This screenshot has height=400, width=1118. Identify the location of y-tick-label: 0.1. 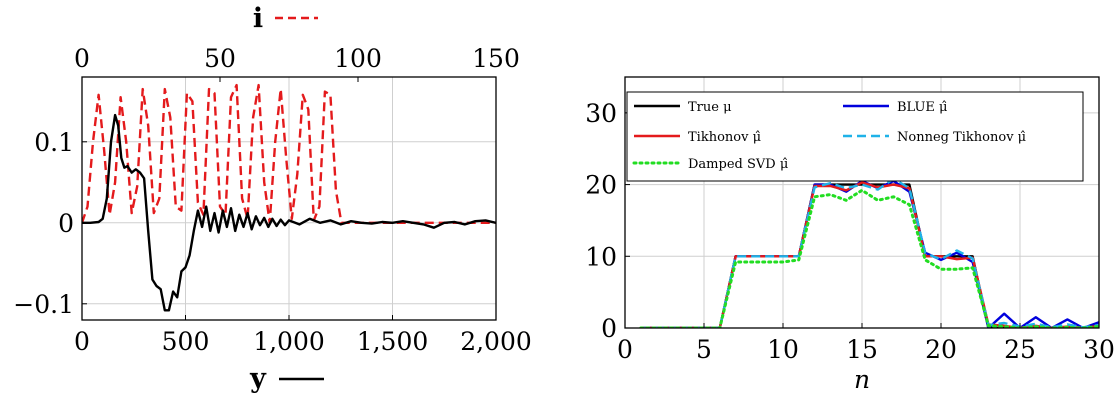
(54, 142).